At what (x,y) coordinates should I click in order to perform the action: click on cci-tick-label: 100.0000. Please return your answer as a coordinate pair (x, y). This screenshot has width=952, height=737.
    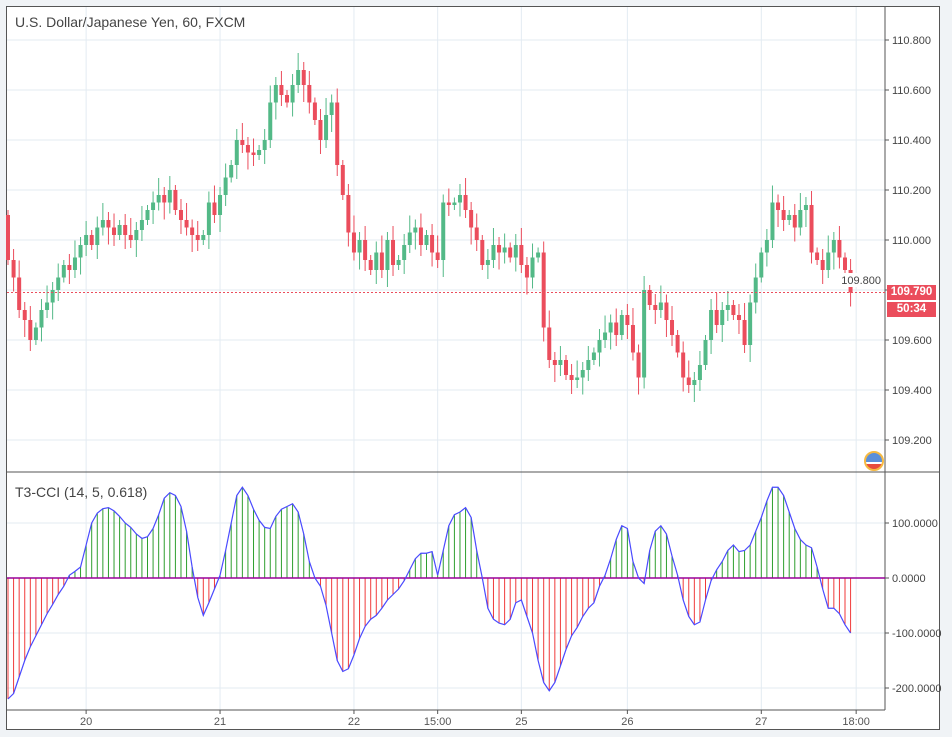
    Looking at the image, I should click on (915, 524).